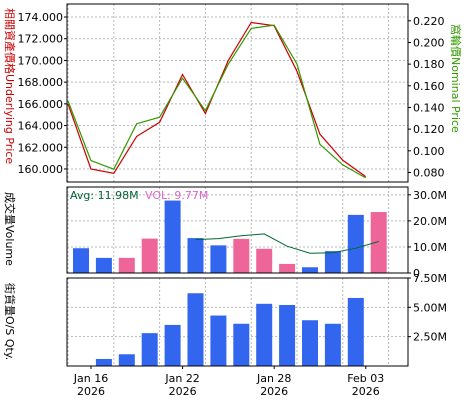  What do you see at coordinates (365, 378) in the screenshot?
I see `x-tick-label-date: Feb 03` at bounding box center [365, 378].